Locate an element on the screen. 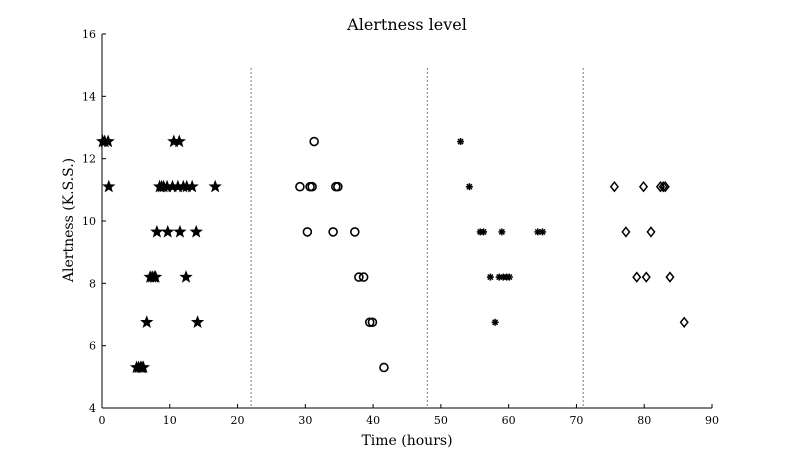 This screenshot has width=788, height=460. y-tick-label: 4 is located at coordinates (92, 408).